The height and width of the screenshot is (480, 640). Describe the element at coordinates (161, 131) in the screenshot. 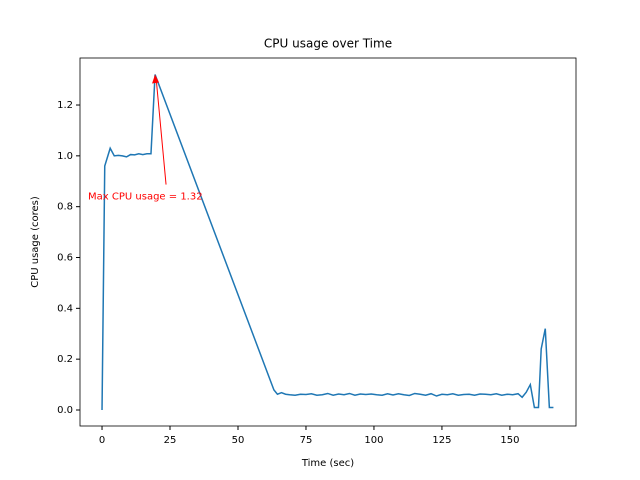

I see `annotation-arrow` at that location.